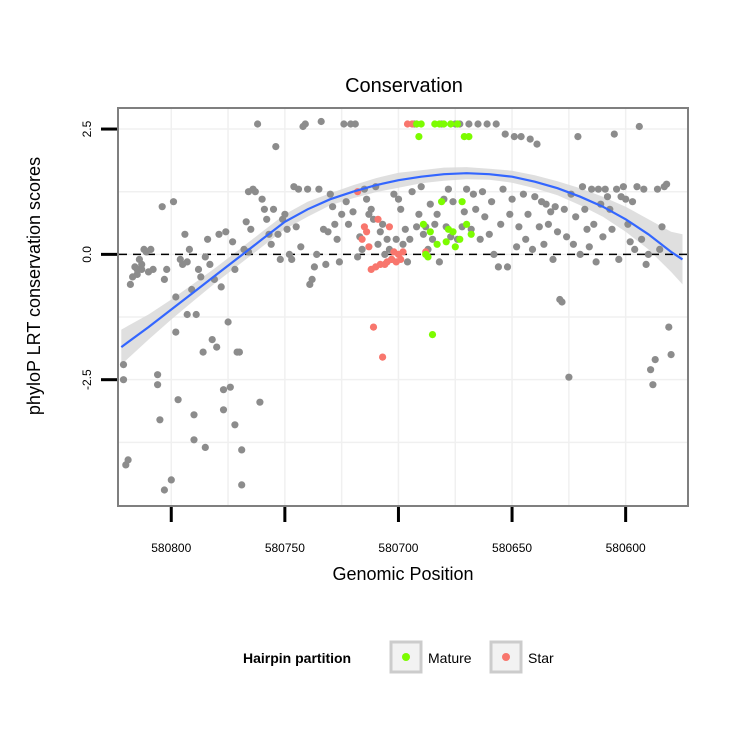 Image resolution: width=750 pixels, height=750 pixels. What do you see at coordinates (626, 548) in the screenshot?
I see `x-tick-label: 580600` at bounding box center [626, 548].